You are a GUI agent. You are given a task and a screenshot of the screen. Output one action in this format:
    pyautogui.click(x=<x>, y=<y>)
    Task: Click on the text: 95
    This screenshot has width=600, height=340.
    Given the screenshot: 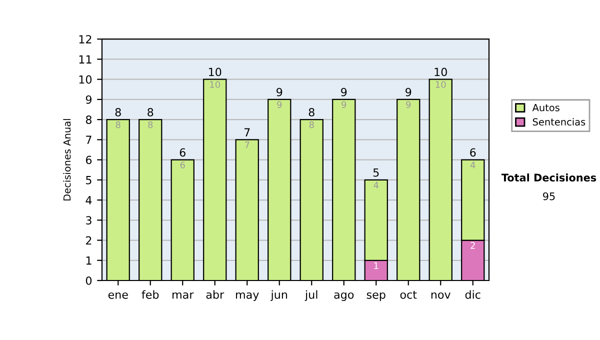 What is the action you would take?
    pyautogui.click(x=549, y=196)
    